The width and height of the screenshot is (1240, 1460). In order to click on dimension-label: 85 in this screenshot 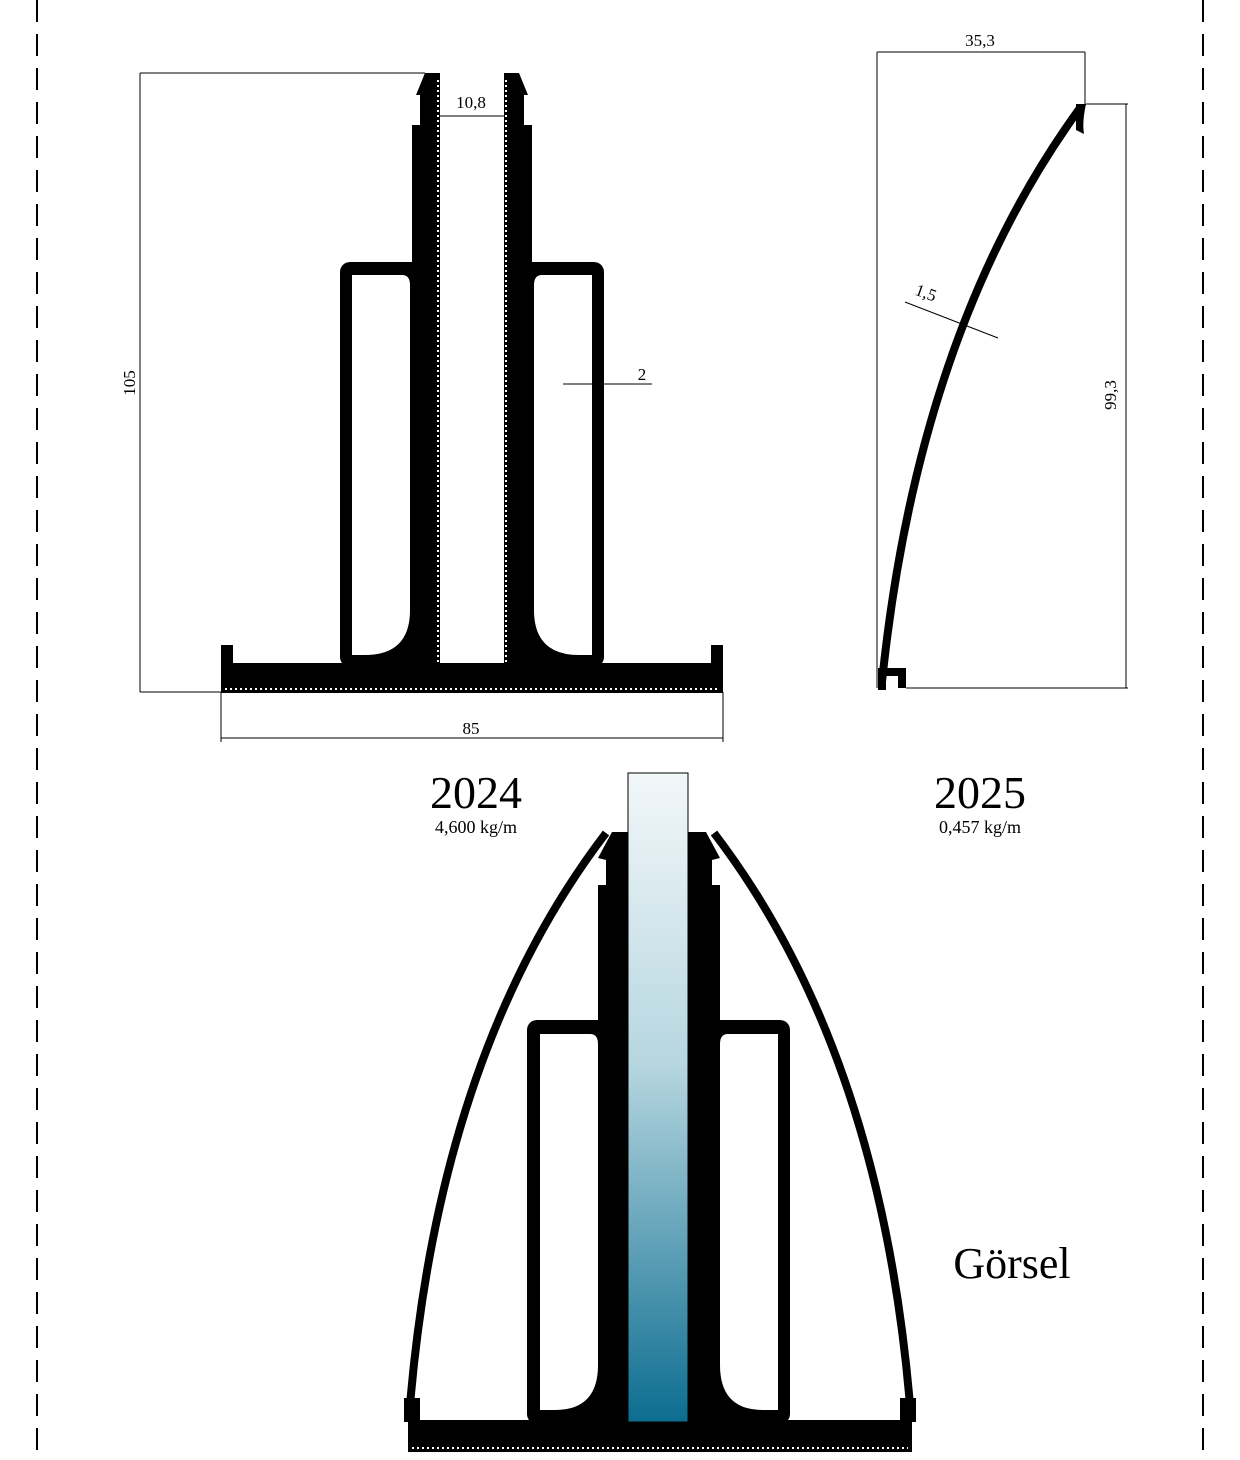, I will do `click(471, 728)`.